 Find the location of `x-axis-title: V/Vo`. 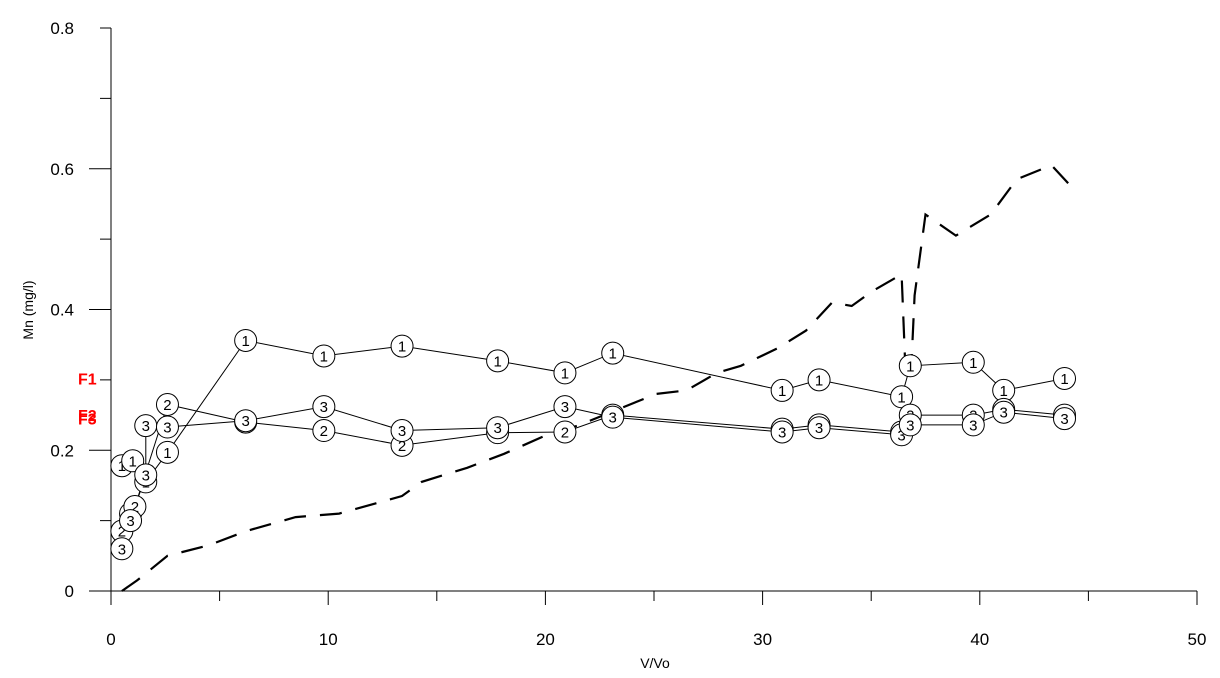

x-axis-title: V/Vo is located at coordinates (655, 663).